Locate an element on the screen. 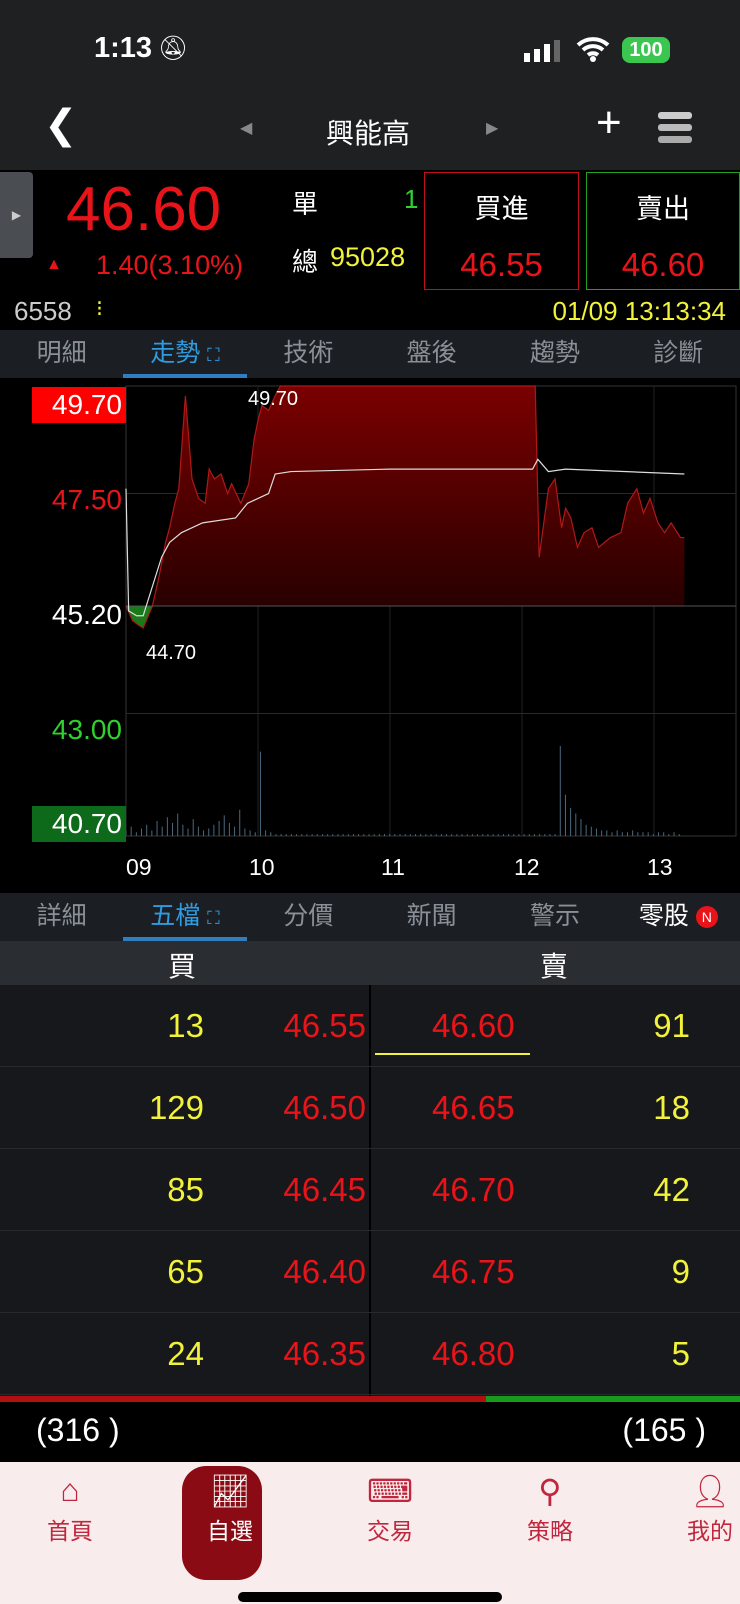 The image size is (740, 1604). y-tick-reference: 45.20 is located at coordinates (86, 614).